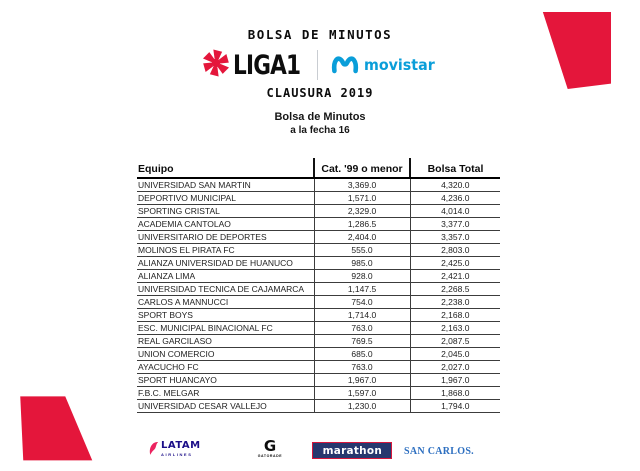 The height and width of the screenshot is (471, 640). I want to click on table-row: AYACUCHO FC 763.0 2,027.0, so click(318, 367).